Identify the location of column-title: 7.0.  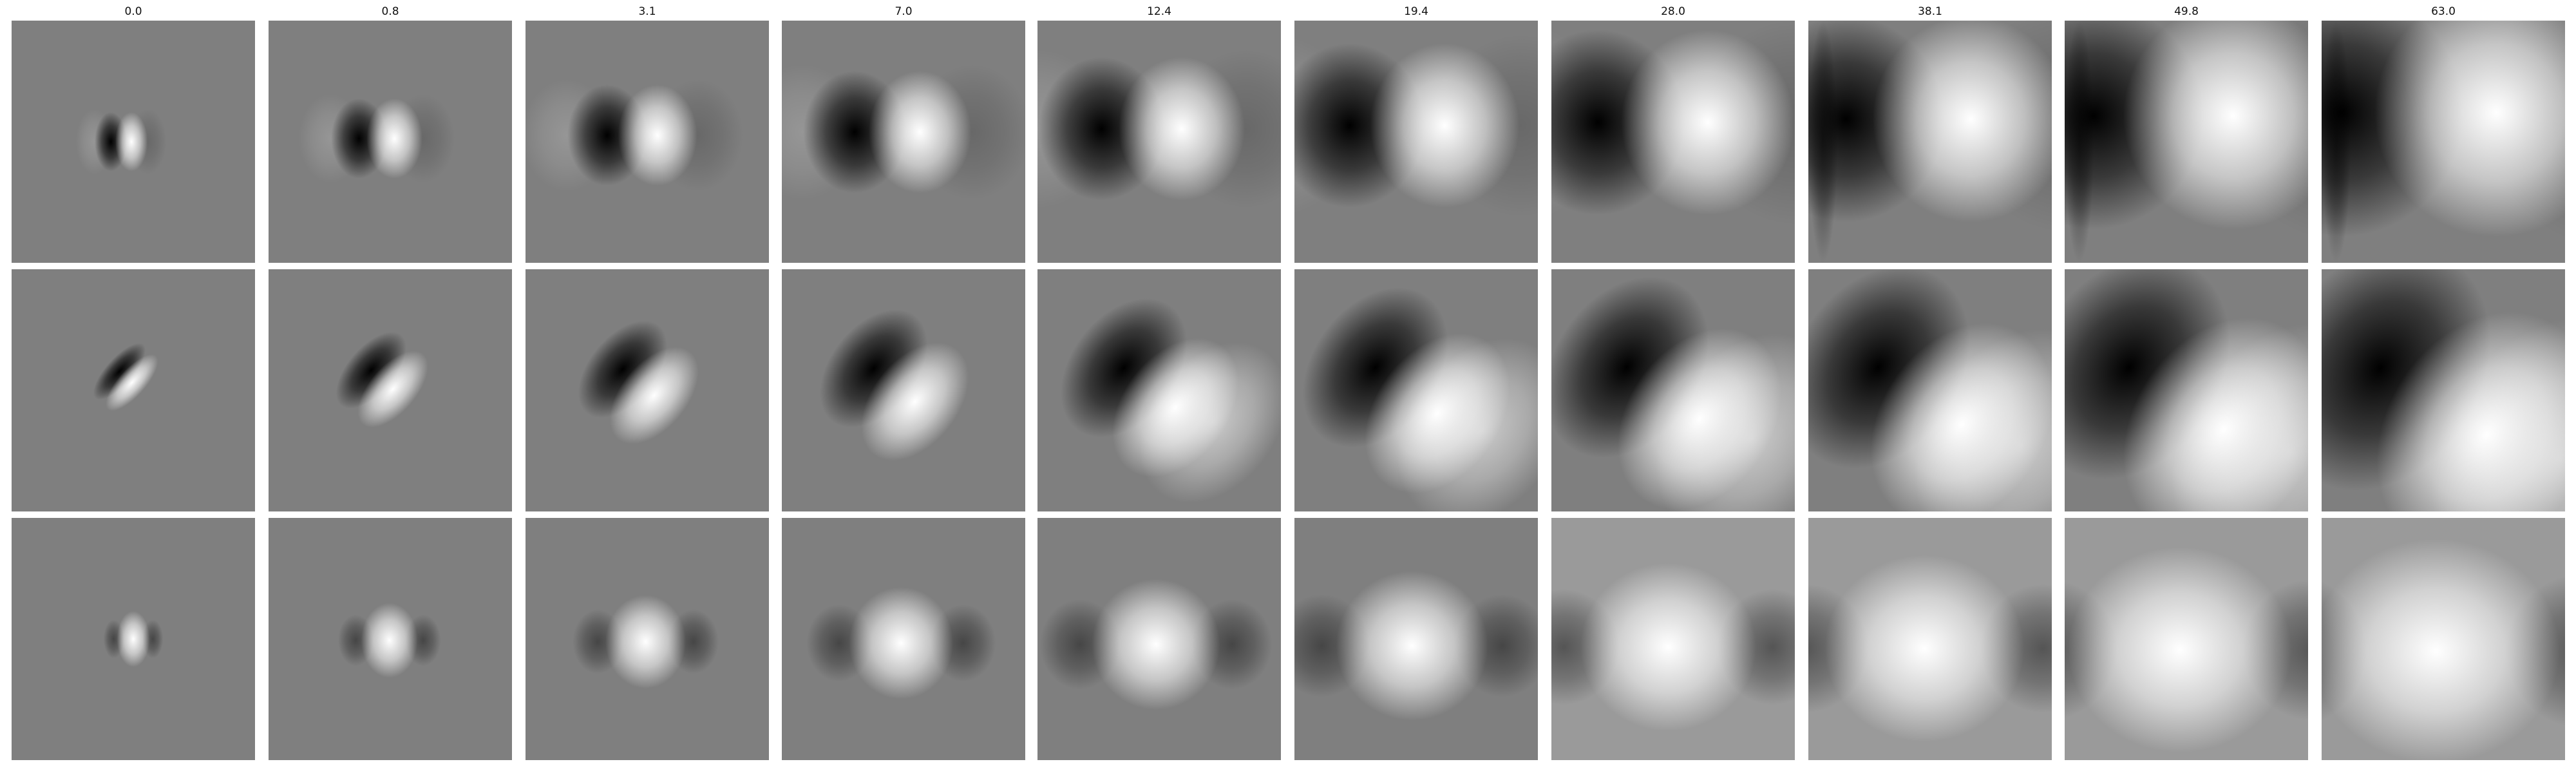
(904, 11).